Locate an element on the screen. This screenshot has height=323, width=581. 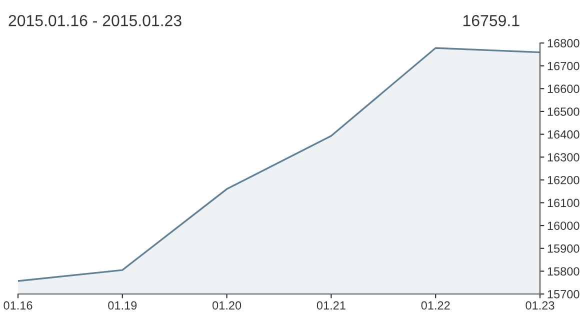
x-tick-label: 01.20 is located at coordinates (227, 305).